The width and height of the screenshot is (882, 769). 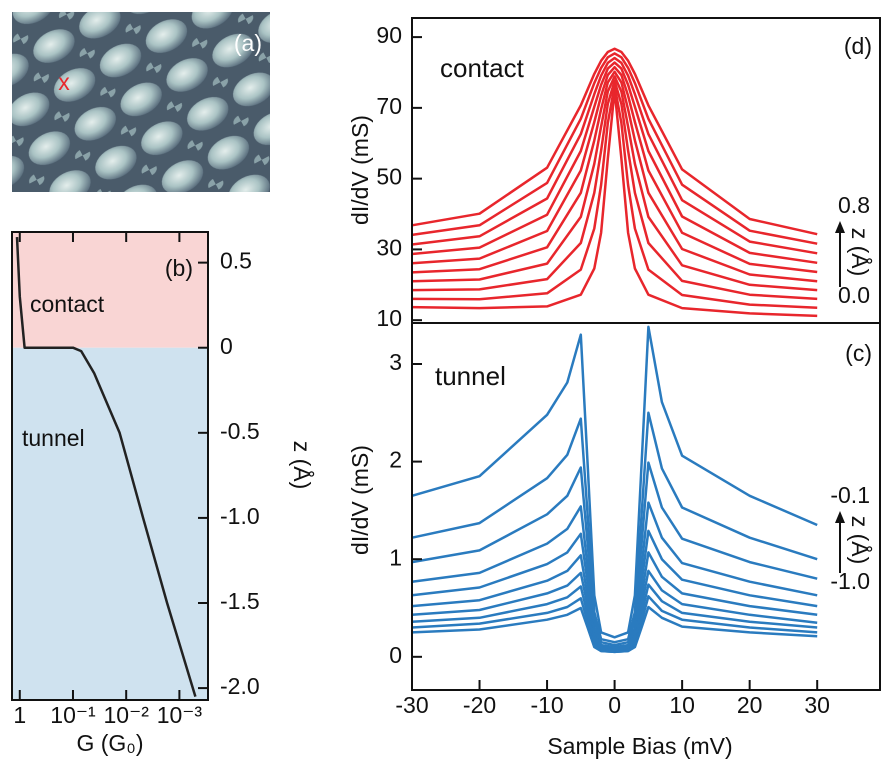 I want to click on x-tick-label: 10⁻², so click(x=126, y=715).